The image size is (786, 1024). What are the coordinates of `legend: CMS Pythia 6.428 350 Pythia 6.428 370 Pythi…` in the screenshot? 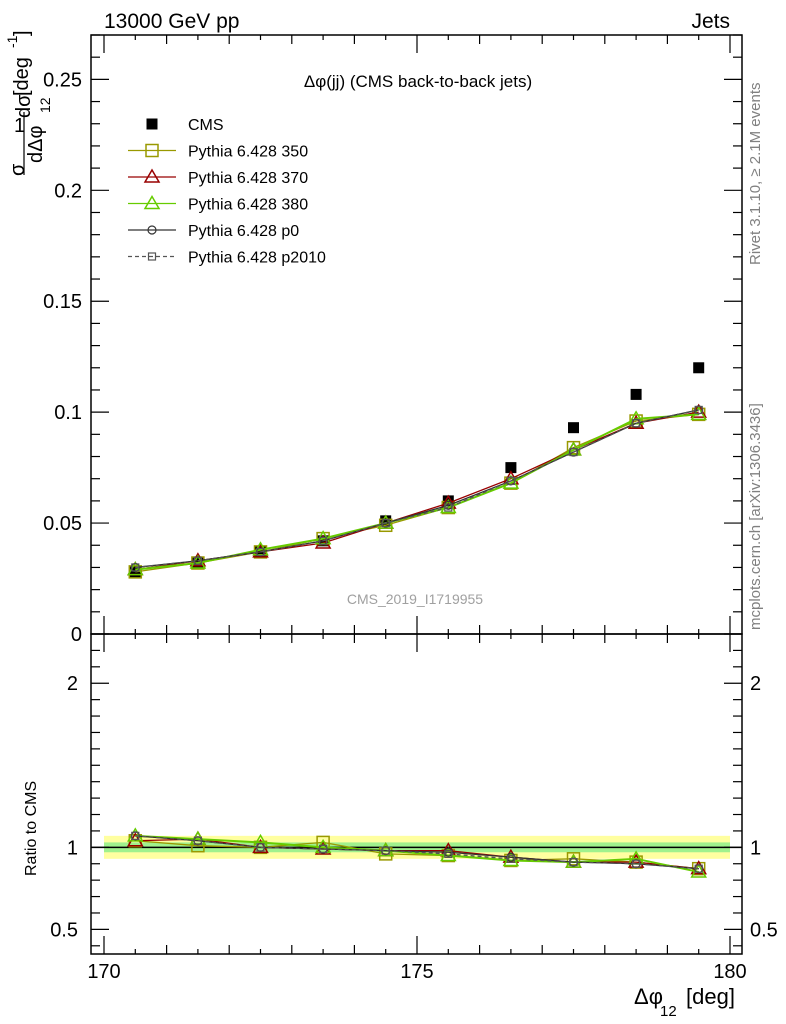 It's located at (227, 192).